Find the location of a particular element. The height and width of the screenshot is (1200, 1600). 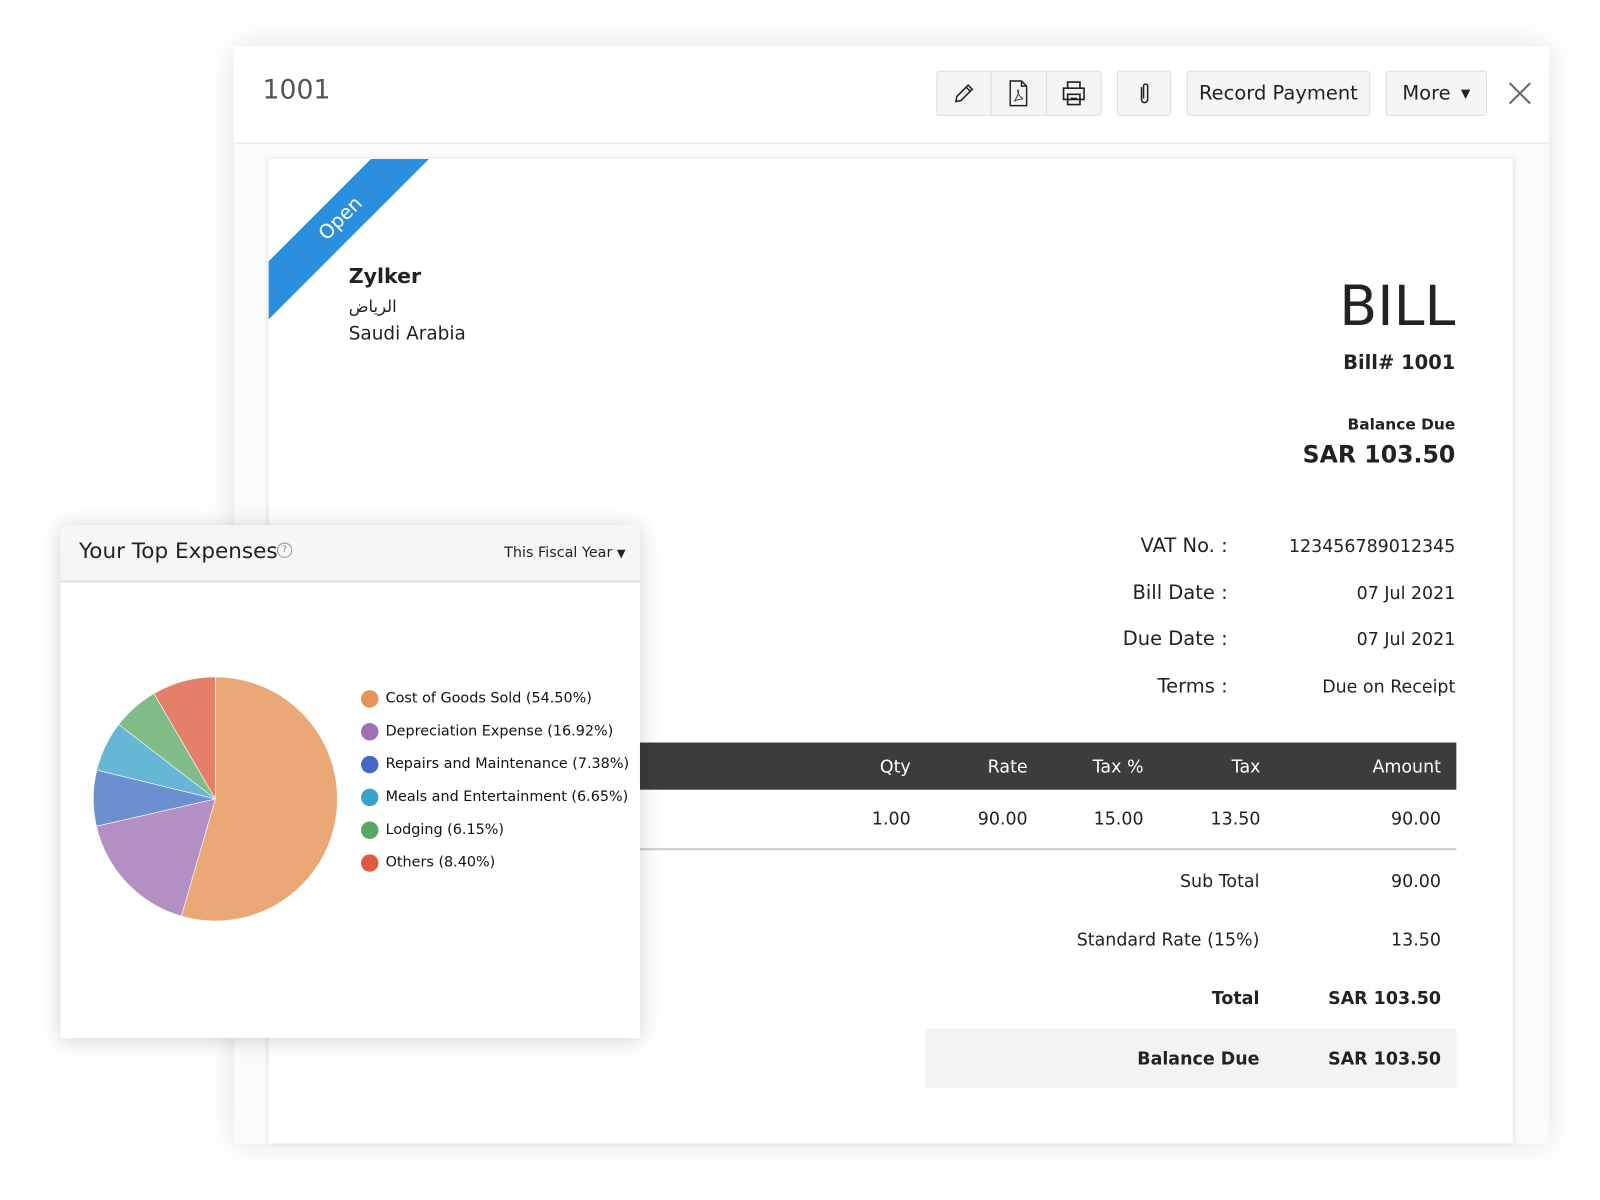

bill-heading: BILL is located at coordinates (1397, 306).